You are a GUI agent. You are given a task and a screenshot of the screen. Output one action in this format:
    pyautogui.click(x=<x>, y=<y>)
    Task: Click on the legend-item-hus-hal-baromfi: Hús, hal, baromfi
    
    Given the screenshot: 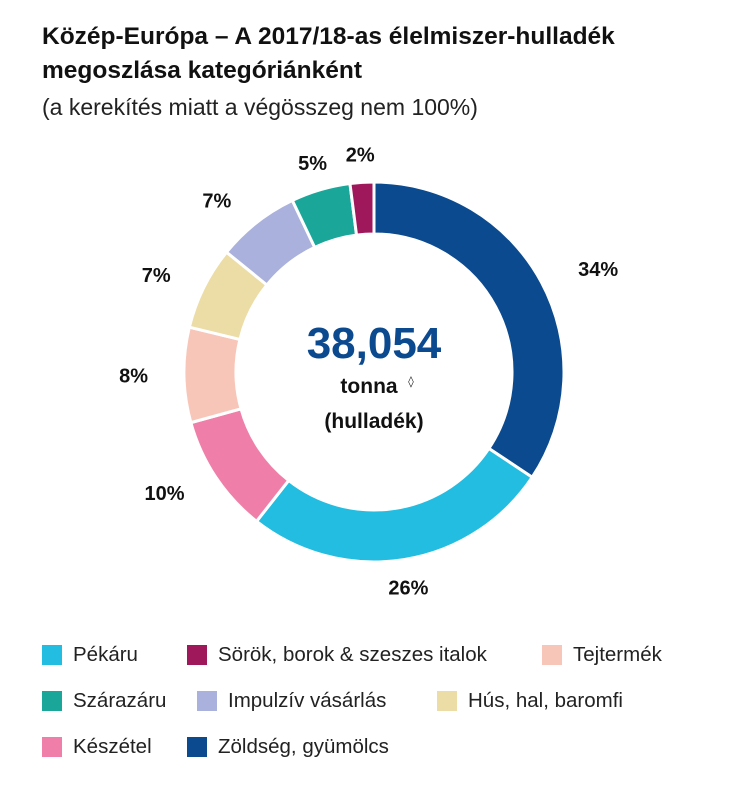 What is the action you would take?
    pyautogui.click(x=530, y=701)
    